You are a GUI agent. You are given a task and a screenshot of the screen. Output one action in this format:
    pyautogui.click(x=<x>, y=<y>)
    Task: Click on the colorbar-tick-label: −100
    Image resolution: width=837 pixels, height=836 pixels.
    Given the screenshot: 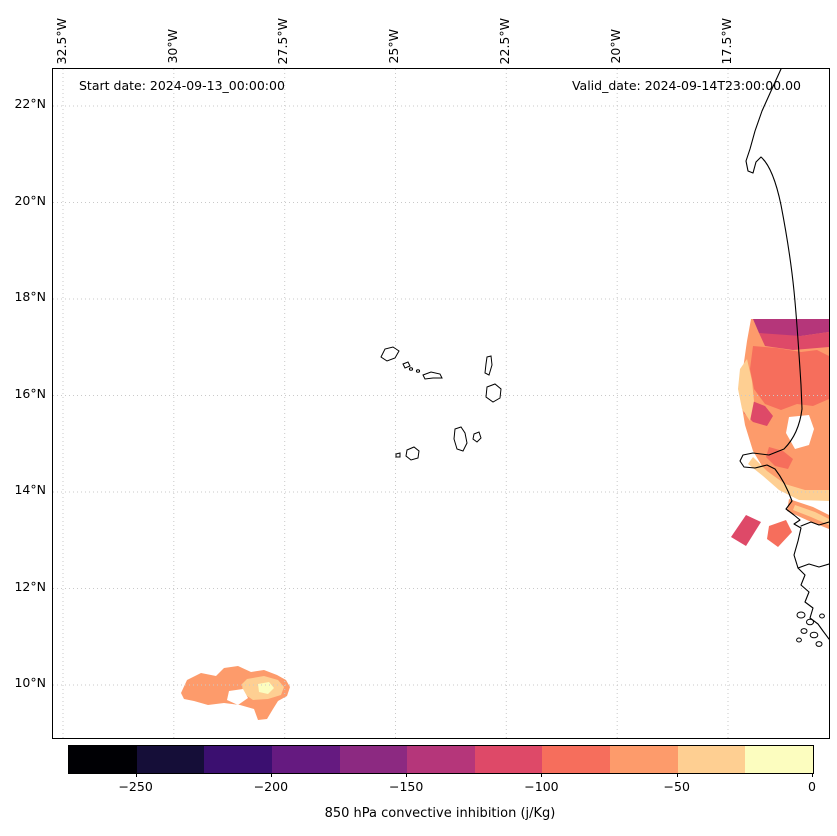 What is the action you would take?
    pyautogui.click(x=541, y=786)
    